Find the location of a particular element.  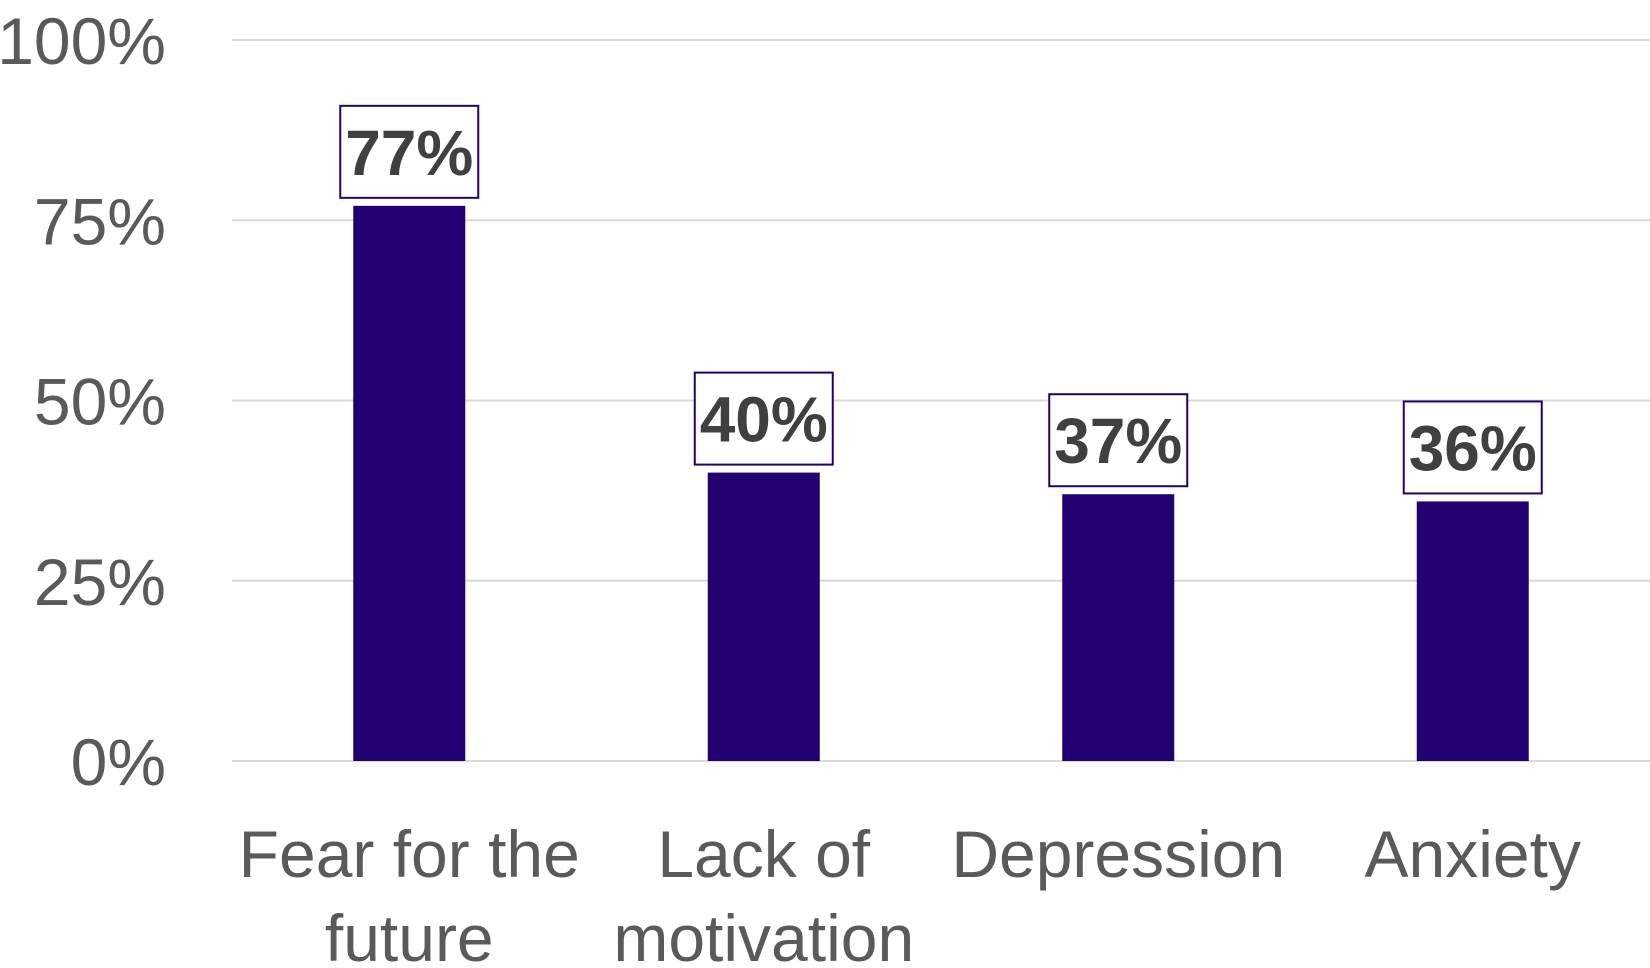

data-label: 40% is located at coordinates (764, 420).